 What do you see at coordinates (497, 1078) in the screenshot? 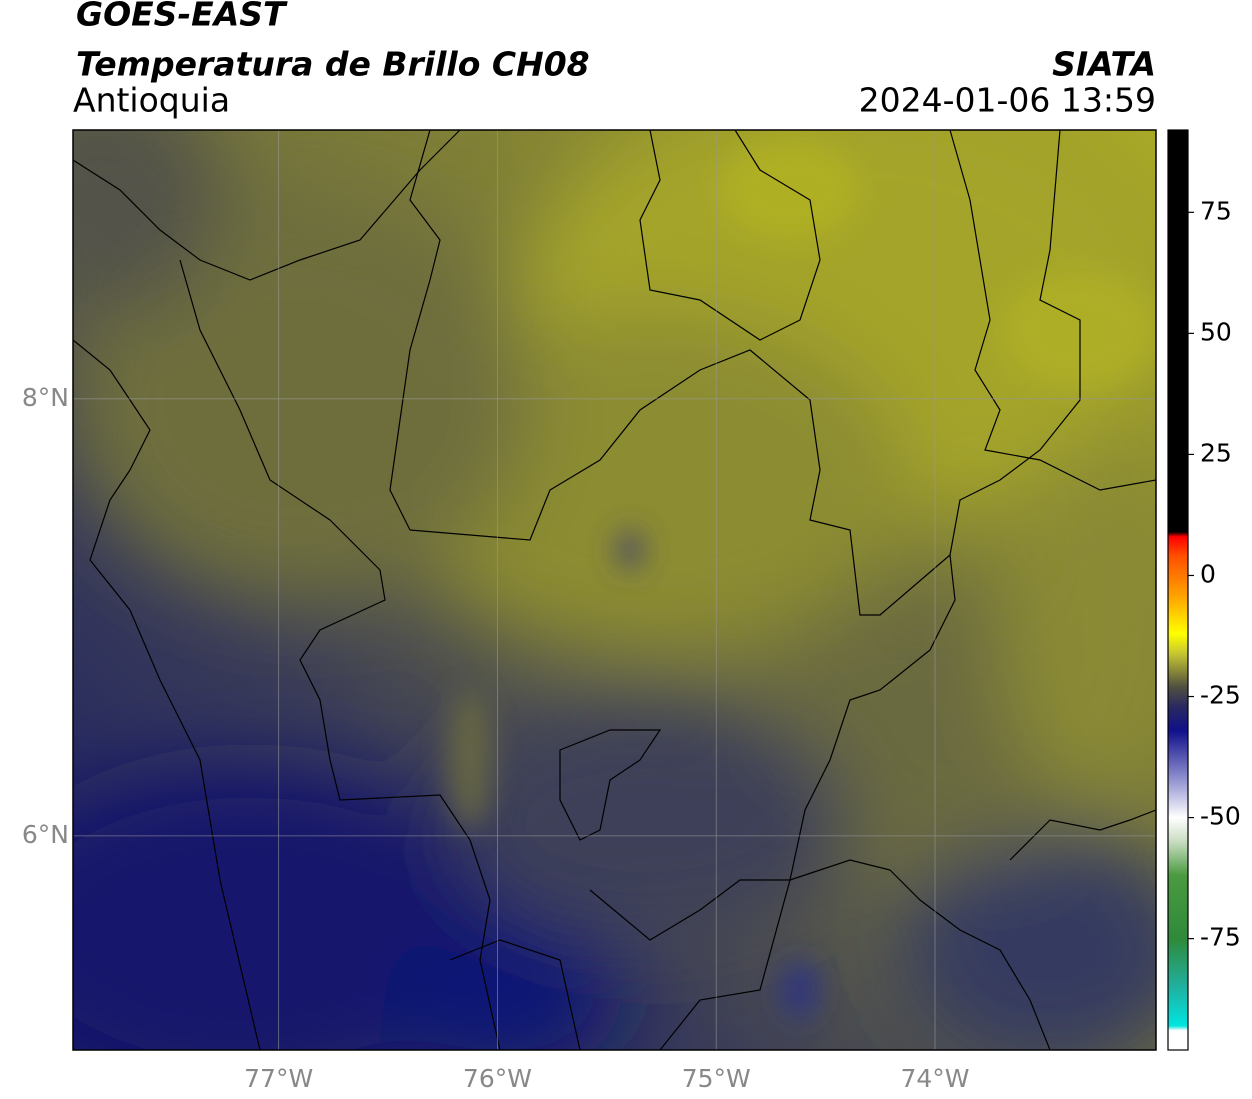
I see `x-tick-label: 76°W` at bounding box center [497, 1078].